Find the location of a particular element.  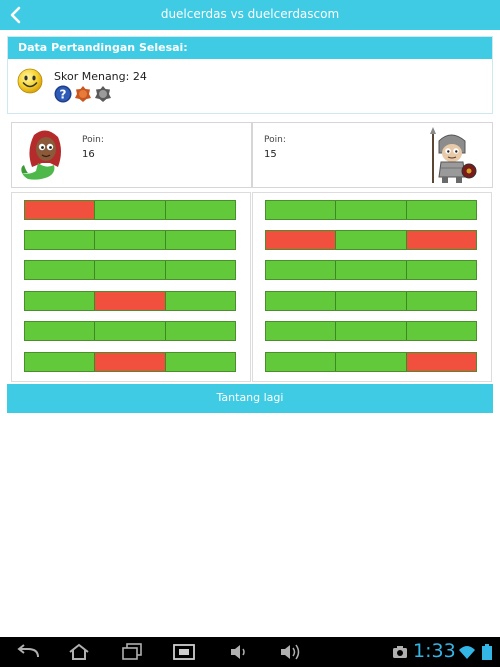

recent-apps-icon is located at coordinates (132, 652).